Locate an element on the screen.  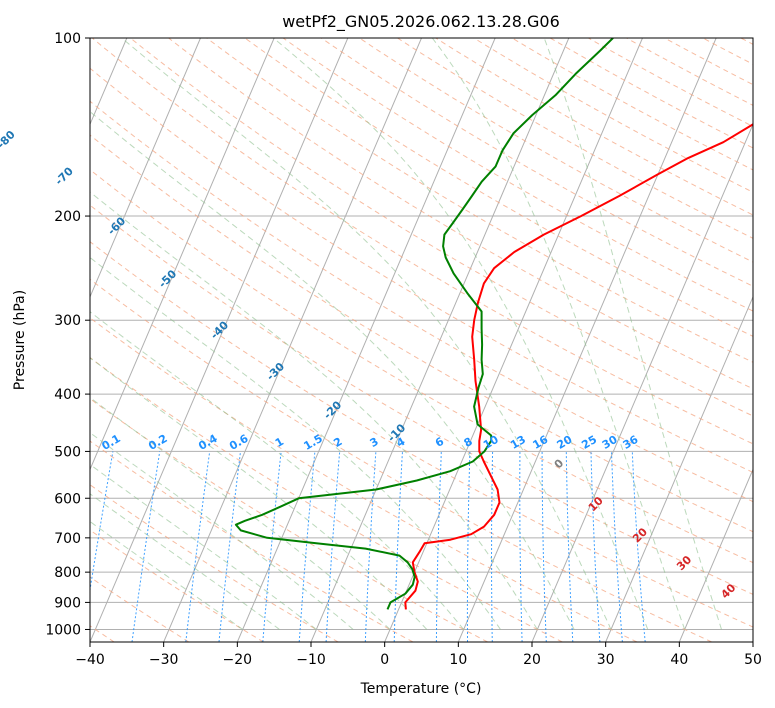
y-tick-label: 600 is located at coordinates (67, 499).